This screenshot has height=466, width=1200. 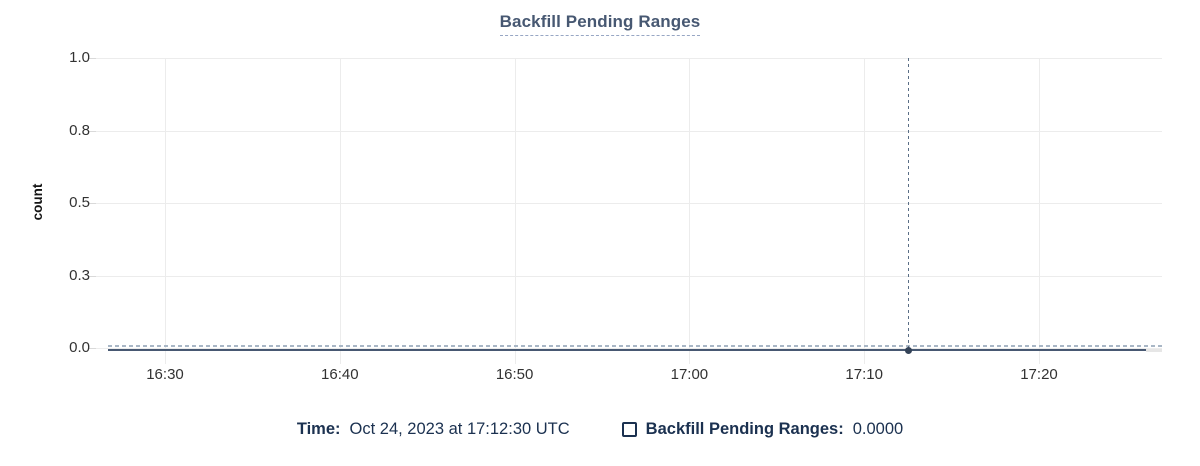 I want to click on hover-data-point-dot, so click(x=908, y=350).